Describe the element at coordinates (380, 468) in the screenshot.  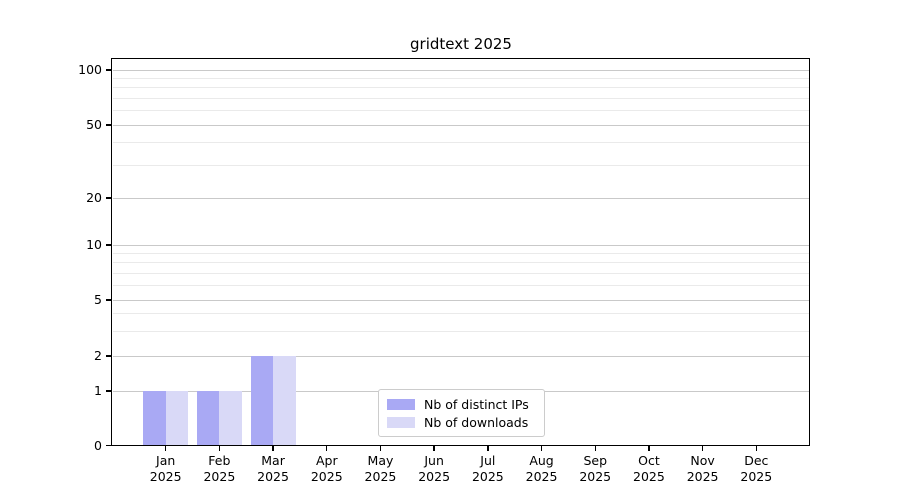
I see `x-tick-label: May 2025` at that location.